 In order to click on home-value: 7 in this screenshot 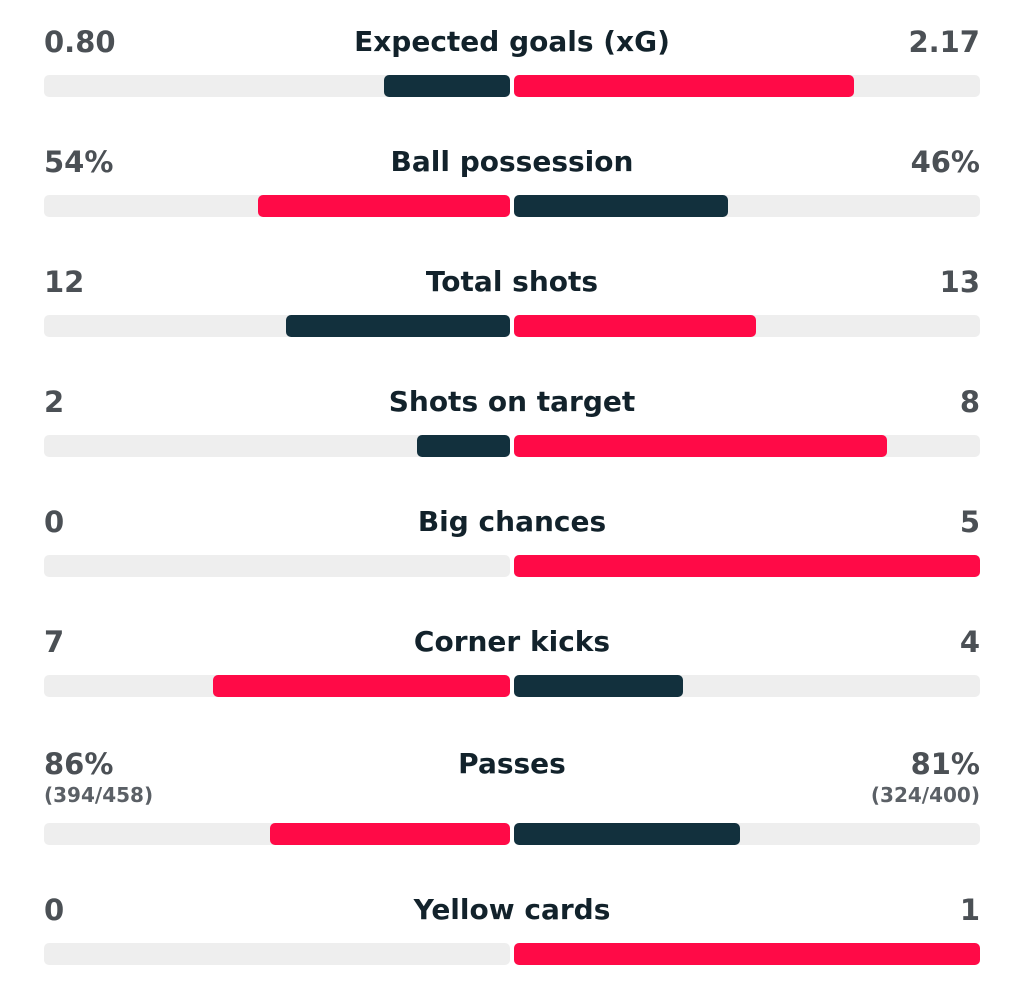, I will do `click(54, 642)`.